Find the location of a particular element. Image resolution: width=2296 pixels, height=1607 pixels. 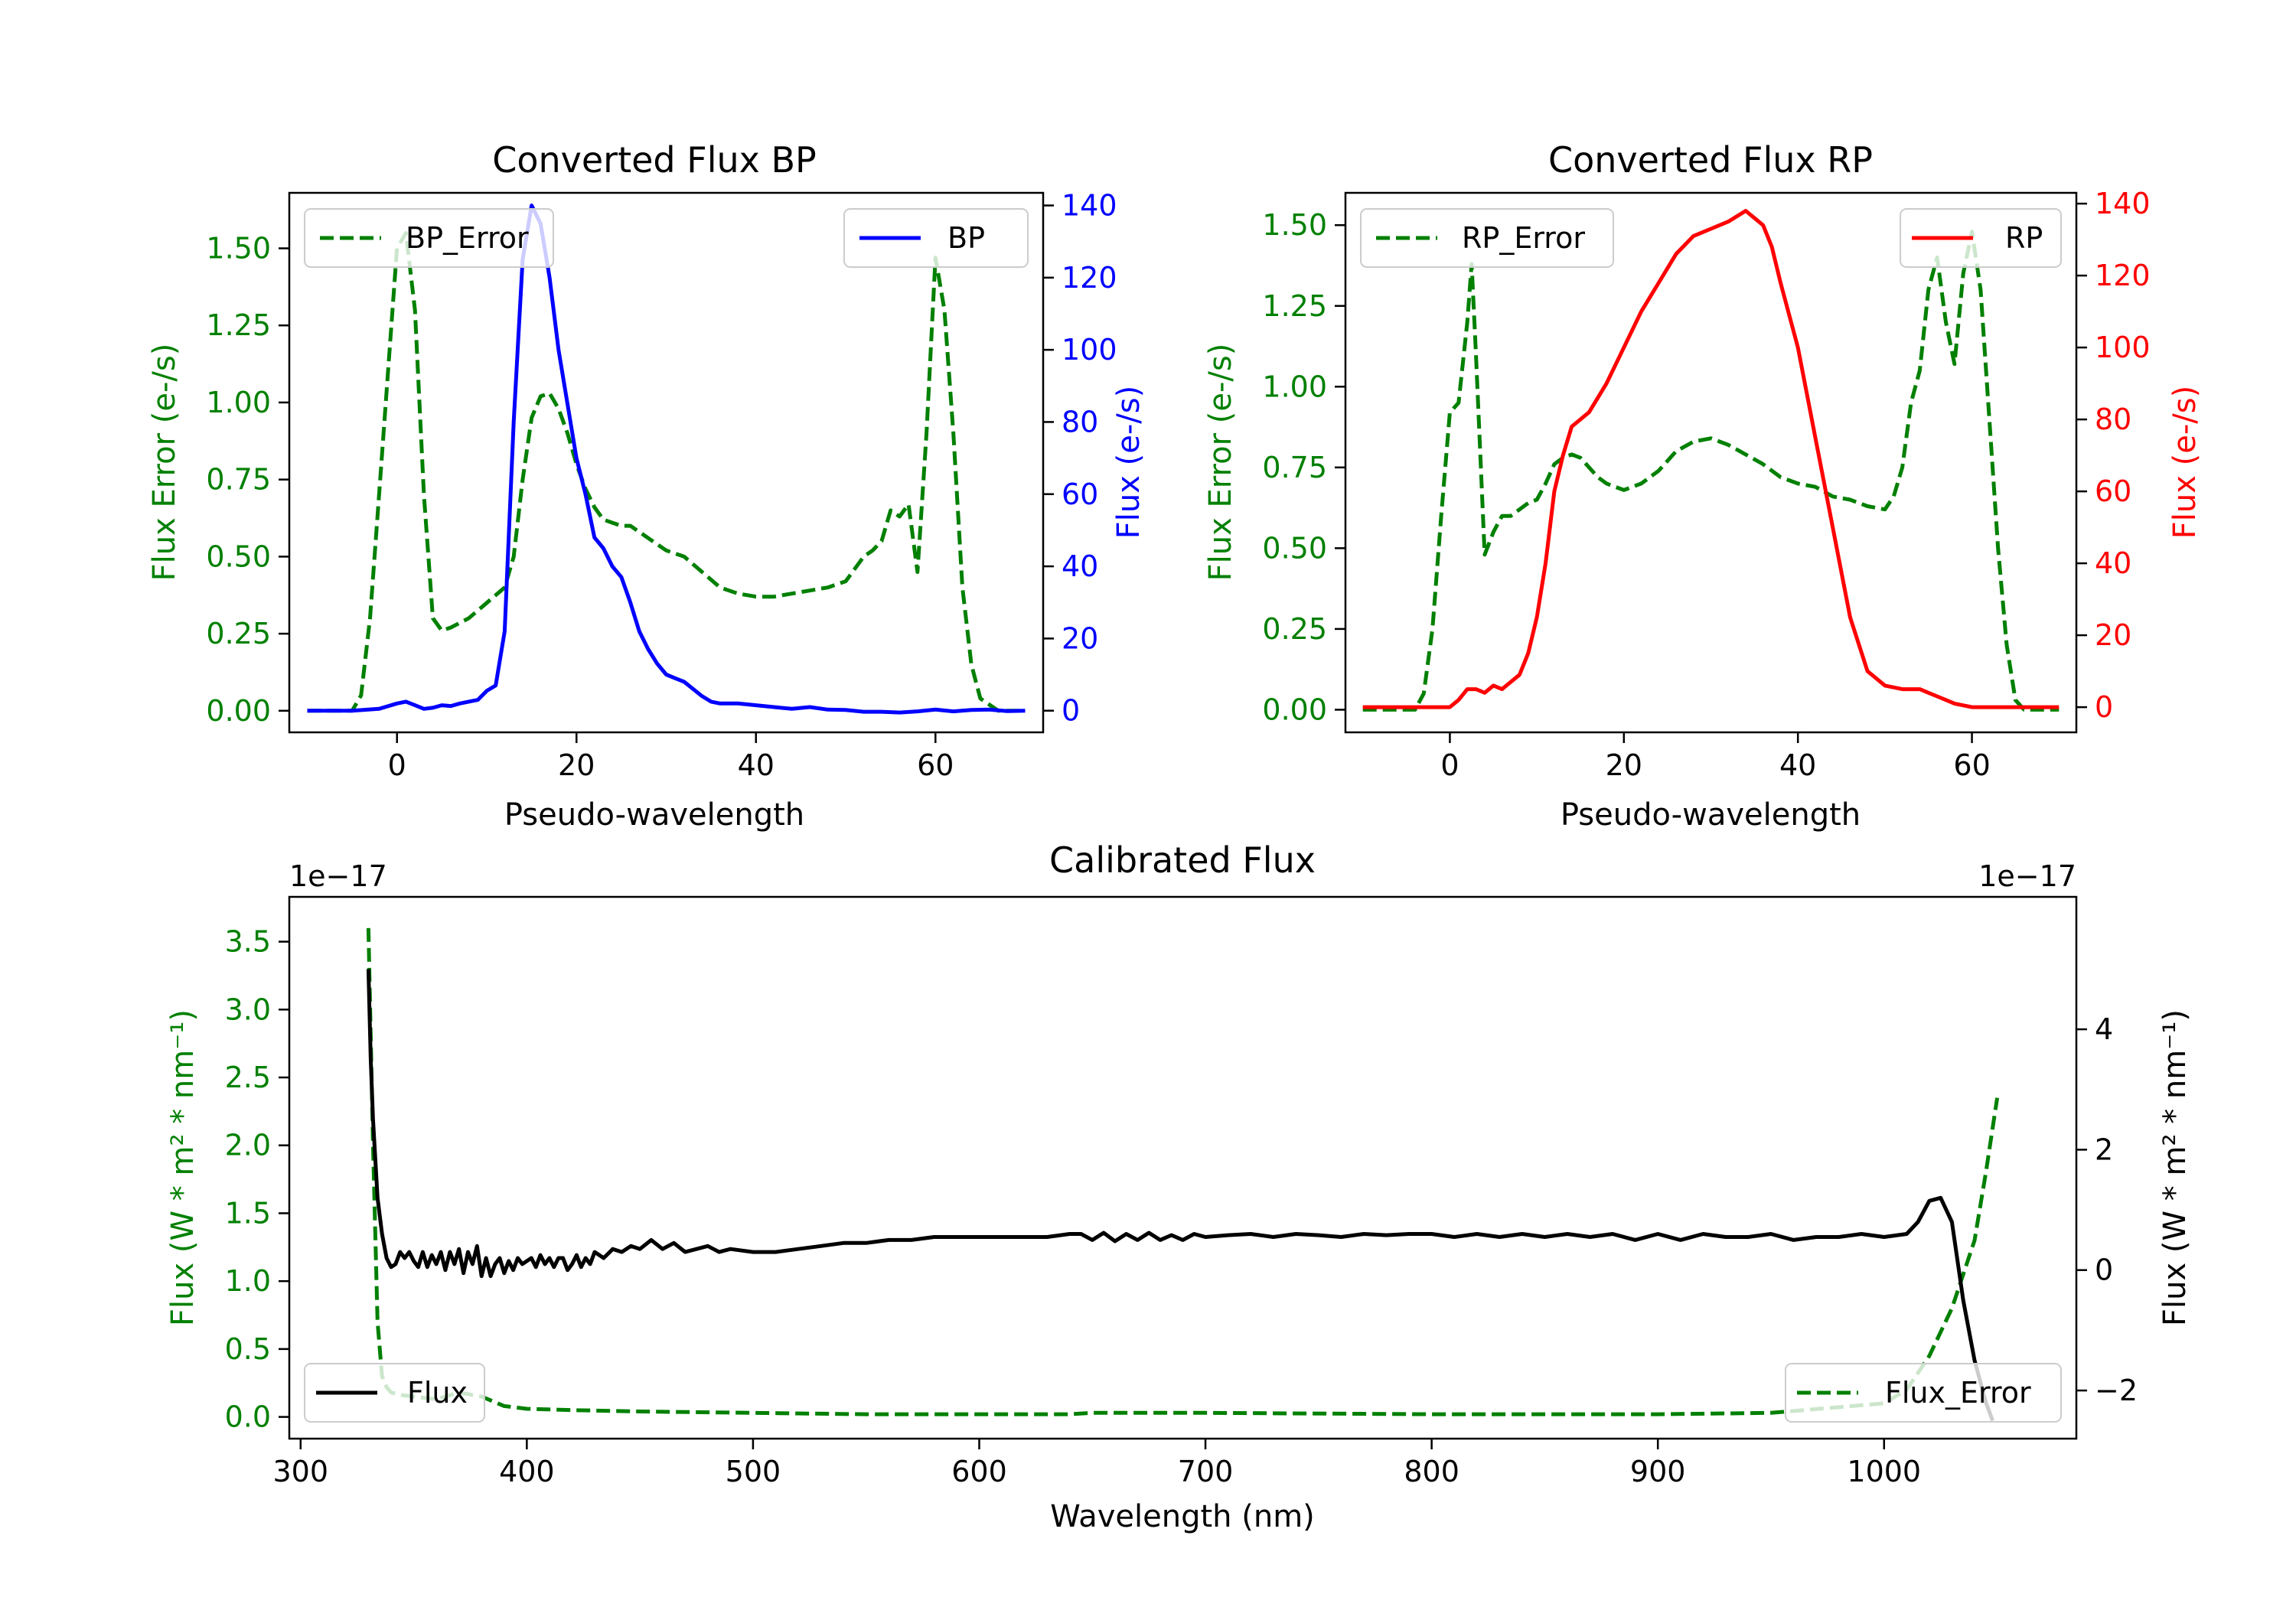

cal-left-tick-label: 2.5 is located at coordinates (248, 1077).